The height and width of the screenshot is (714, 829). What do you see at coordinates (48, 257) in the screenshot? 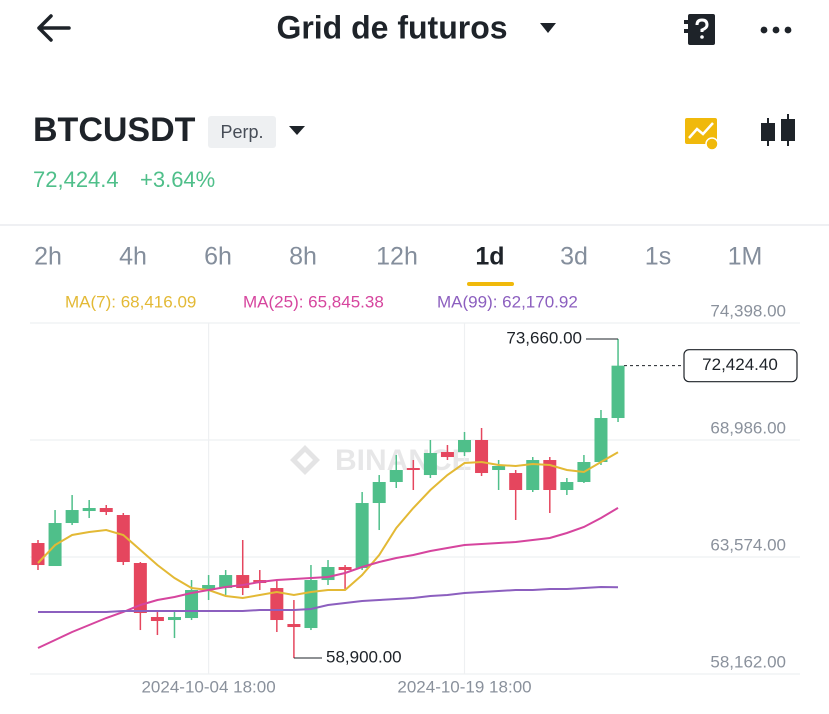
I see `timeframe-tab: 2h` at bounding box center [48, 257].